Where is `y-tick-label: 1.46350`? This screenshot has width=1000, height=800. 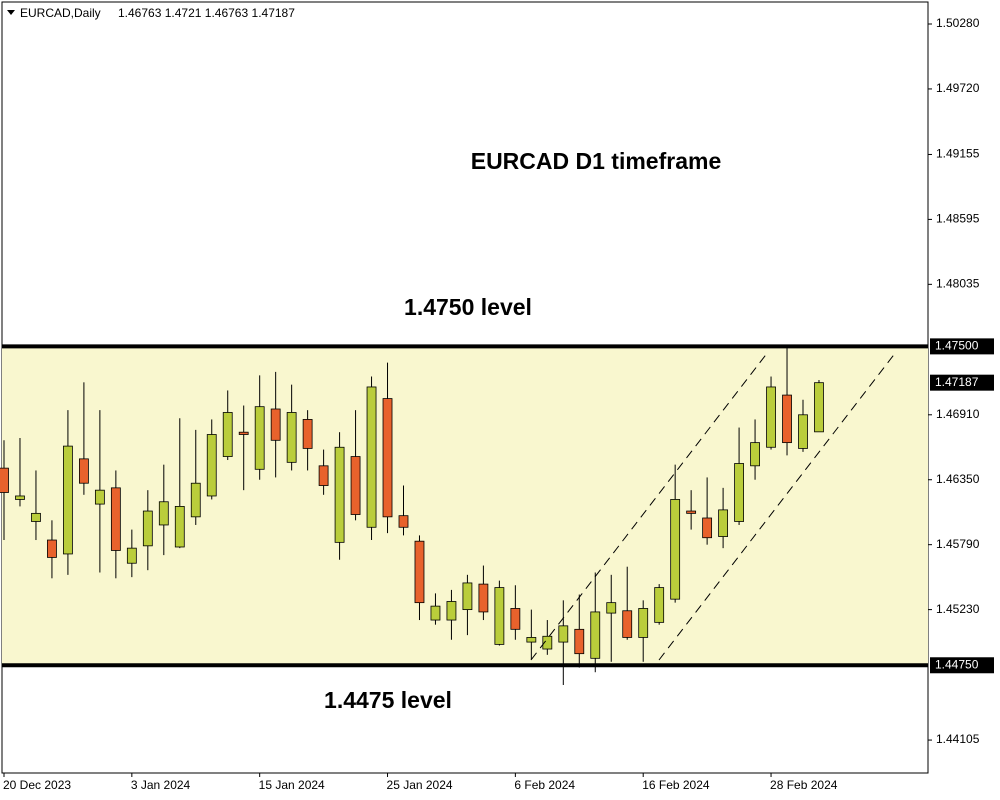 y-tick-label: 1.46350 is located at coordinates (958, 479).